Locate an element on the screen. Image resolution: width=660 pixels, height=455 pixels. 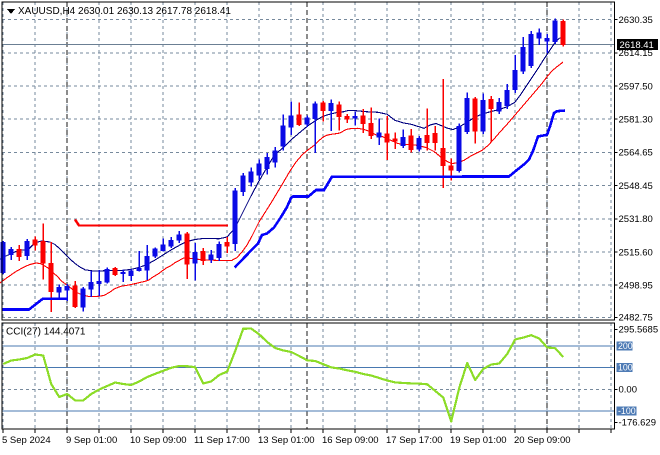
svg-text: 20 Sep 09:00 is located at coordinates (542, 440).